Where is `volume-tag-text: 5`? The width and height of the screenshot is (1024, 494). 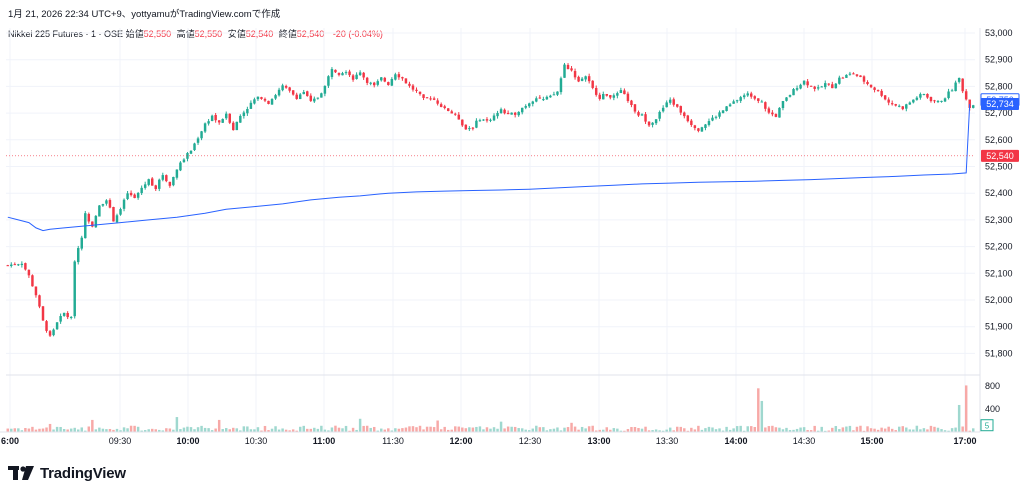 volume-tag-text: 5 is located at coordinates (987, 426).